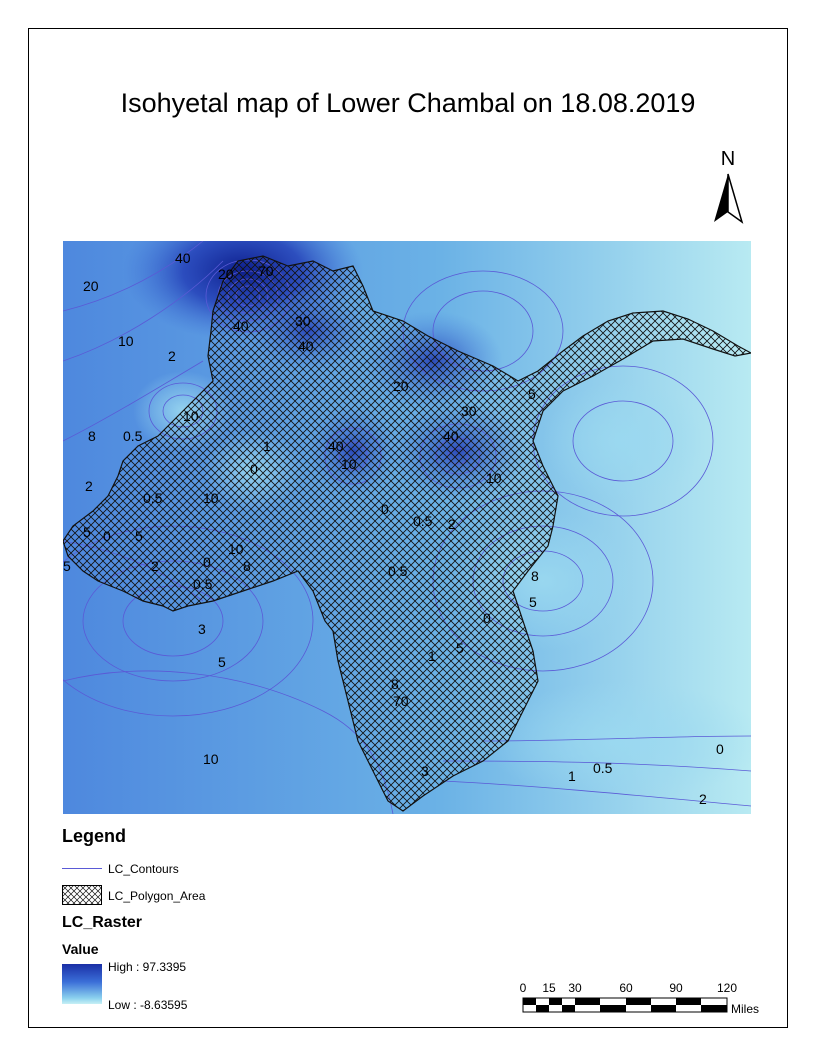 This screenshot has height=1056, width=816. Describe the element at coordinates (143, 869) in the screenshot. I see `contours-legend-label: LC_Contours` at that location.